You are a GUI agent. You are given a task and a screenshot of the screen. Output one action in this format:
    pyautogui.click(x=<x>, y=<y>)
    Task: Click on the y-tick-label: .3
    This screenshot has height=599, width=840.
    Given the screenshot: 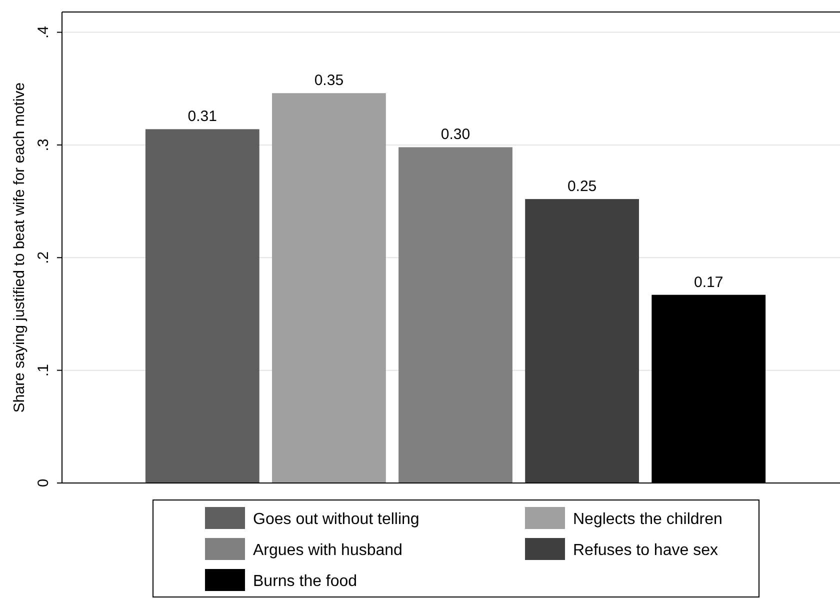 What is the action you would take?
    pyautogui.click(x=43, y=145)
    